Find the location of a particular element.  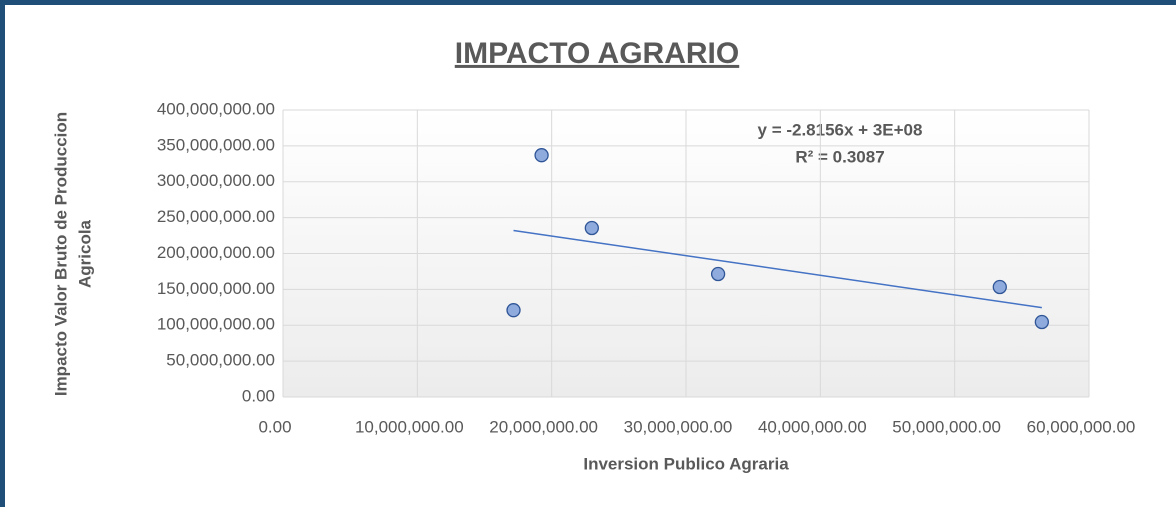

y-tick-label: 350,000,000.00 is located at coordinates (216, 144).